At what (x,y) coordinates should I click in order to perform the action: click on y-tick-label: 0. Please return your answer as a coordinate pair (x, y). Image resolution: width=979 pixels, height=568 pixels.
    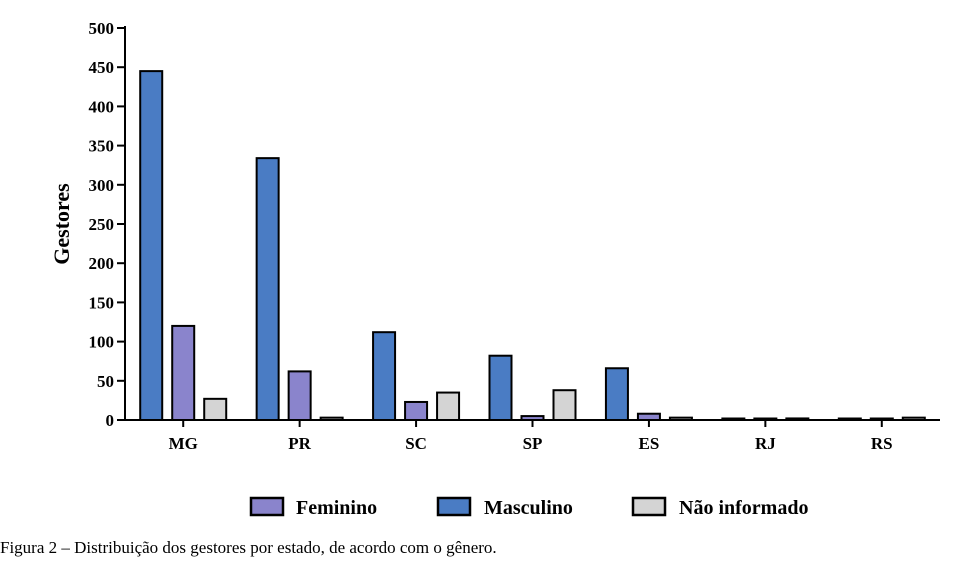
    Looking at the image, I should click on (110, 420).